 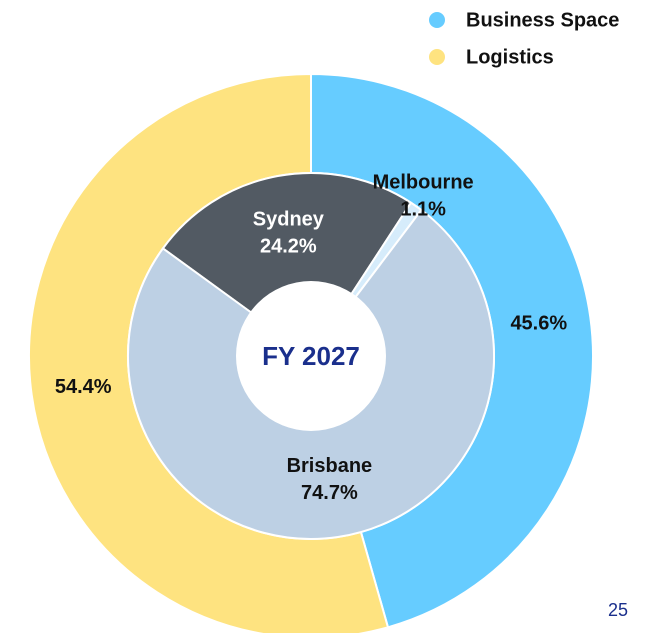 What do you see at coordinates (618, 610) in the screenshot?
I see `page-number: 25` at bounding box center [618, 610].